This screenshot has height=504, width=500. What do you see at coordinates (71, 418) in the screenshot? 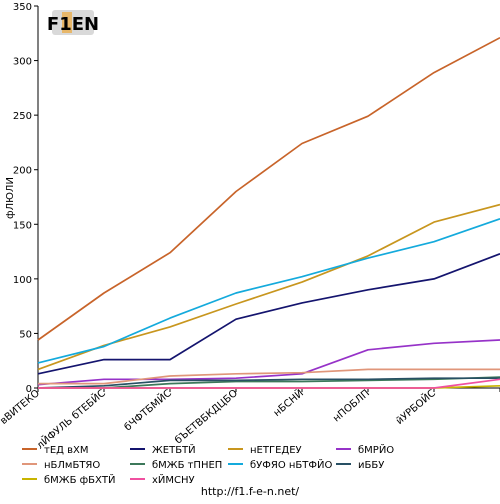
I see `x-tick-label: лЙФУЛЬ бТЕБЙС` at bounding box center [71, 418].